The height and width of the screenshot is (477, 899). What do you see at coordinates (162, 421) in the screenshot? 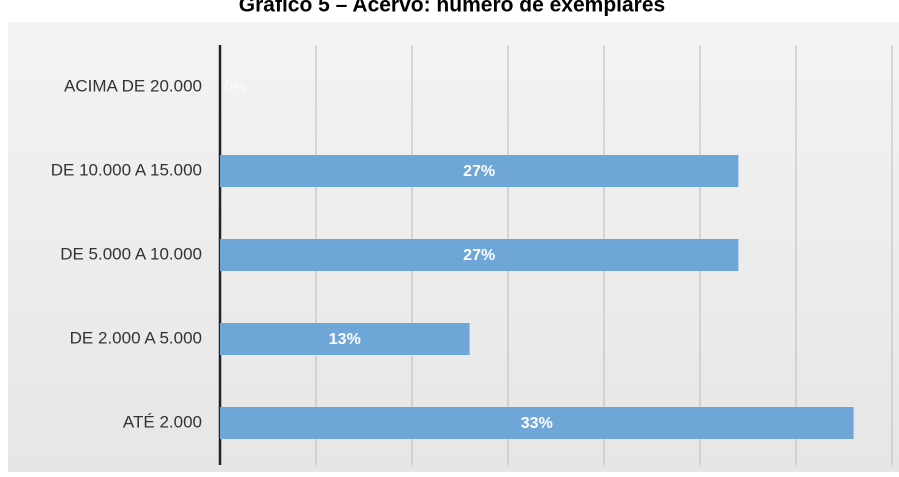
I see `y-tick-label: ATÉ 2.000` at bounding box center [162, 421].